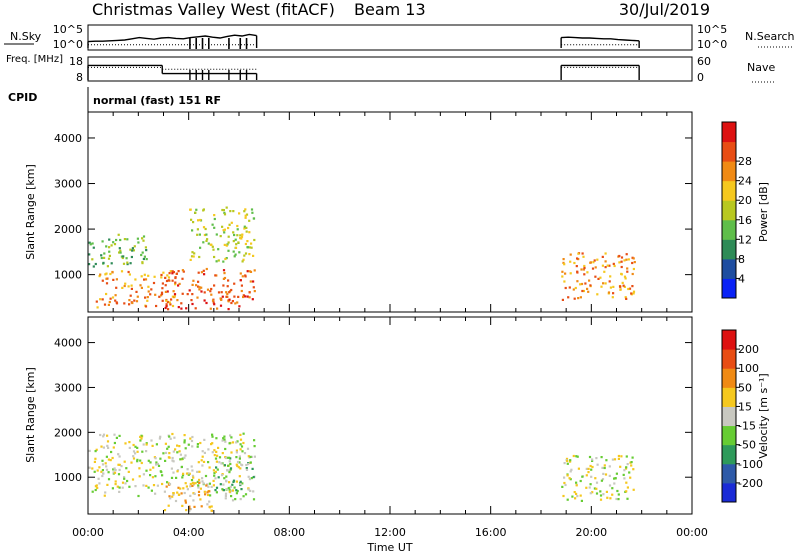 The height and width of the screenshot is (554, 800). Describe the element at coordinates (664, 9) in the screenshot. I see `date-title: 30/Jul/2019` at that location.